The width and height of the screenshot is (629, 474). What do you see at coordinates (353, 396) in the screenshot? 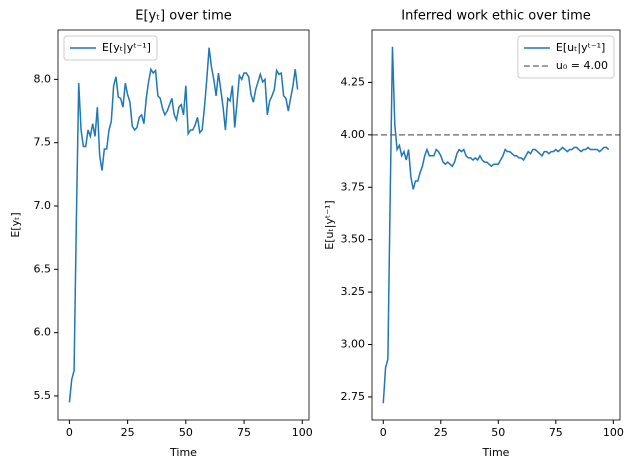
I see `y-tick-label: 2.75` at bounding box center [353, 396].